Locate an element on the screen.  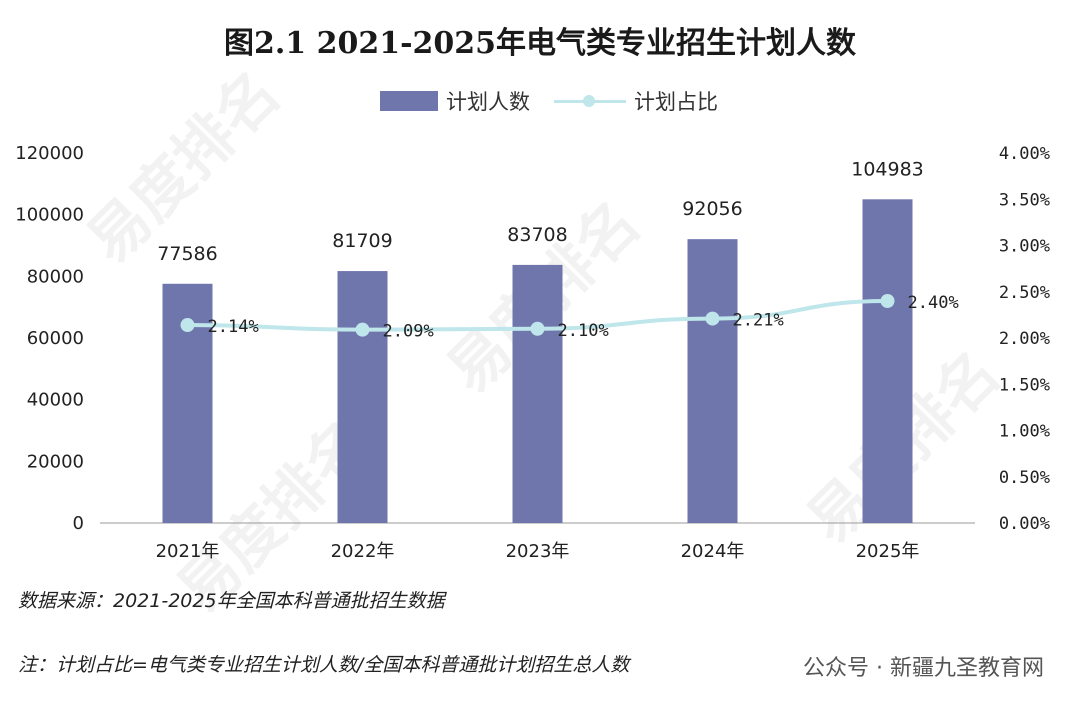
x-tick-label: 2022年 is located at coordinates (363, 551).